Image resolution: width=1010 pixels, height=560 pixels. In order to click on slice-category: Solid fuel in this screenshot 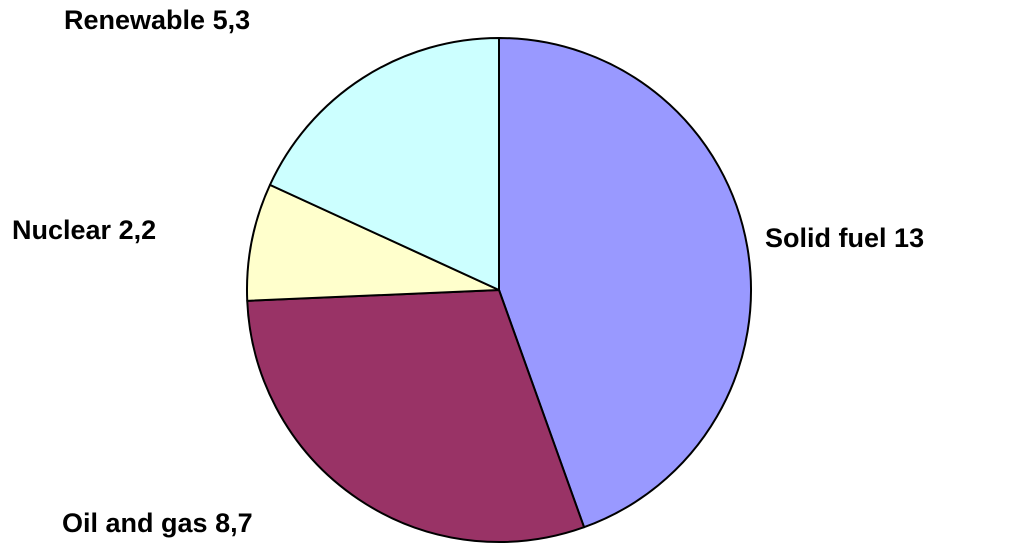, I will do `click(826, 238)`.